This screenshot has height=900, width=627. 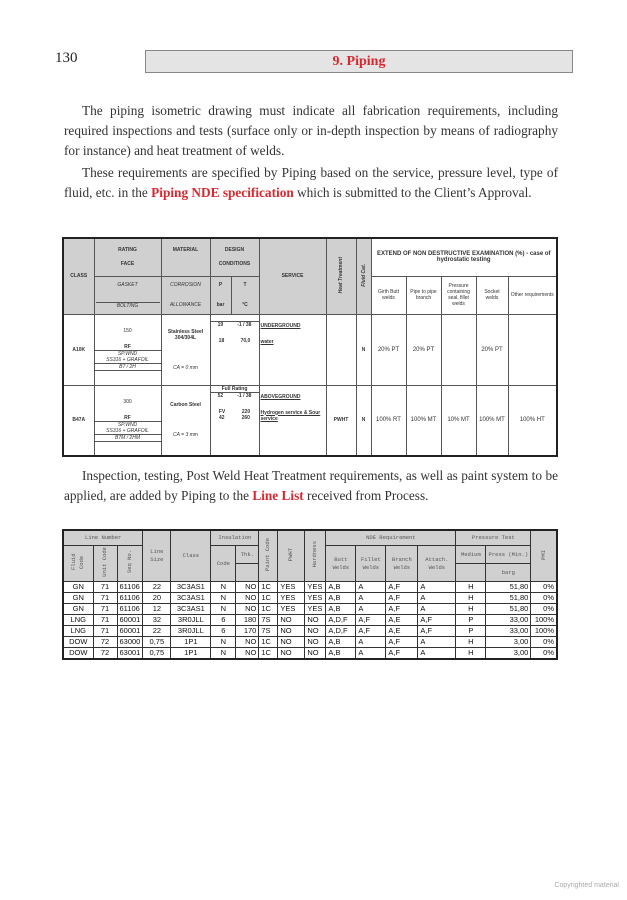 What do you see at coordinates (127, 250) in the screenshot?
I see `rating: RATING` at bounding box center [127, 250].